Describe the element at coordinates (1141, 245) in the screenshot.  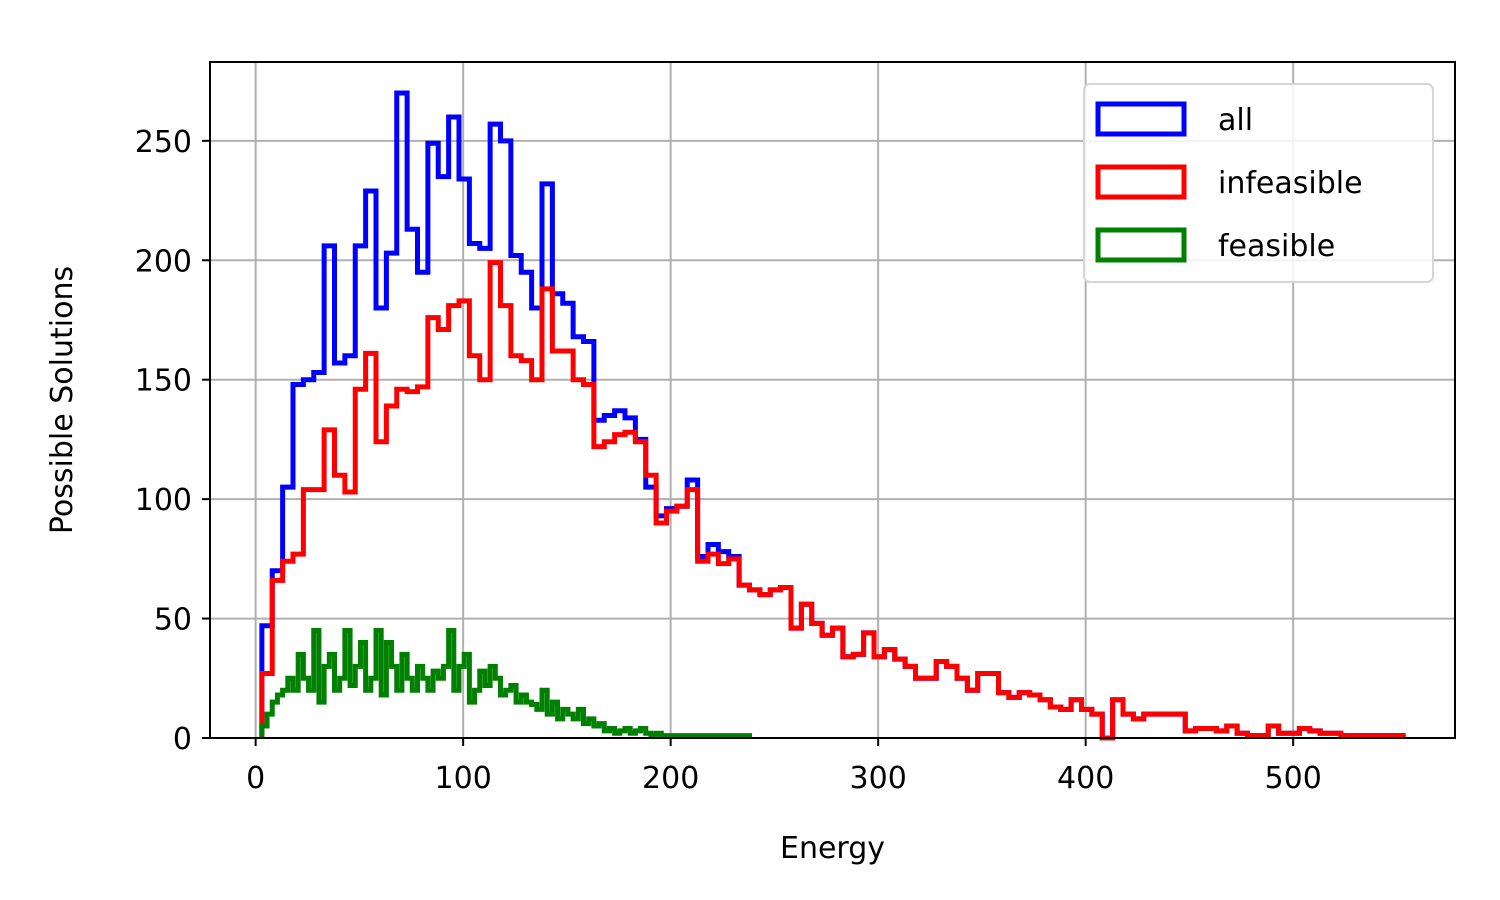
I see `legend-swatch-feasible` at that location.